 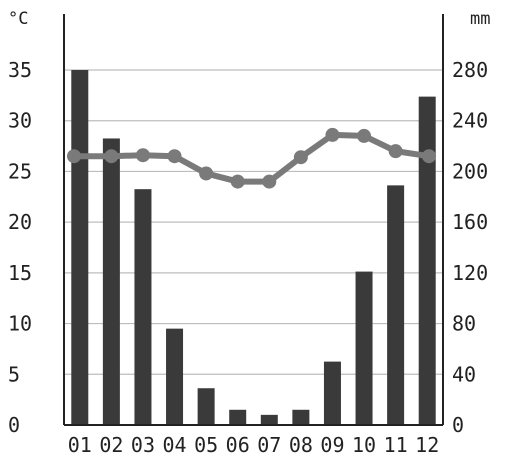 What do you see at coordinates (364, 445) in the screenshot?
I see `x-tick-label: 10` at bounding box center [364, 445].